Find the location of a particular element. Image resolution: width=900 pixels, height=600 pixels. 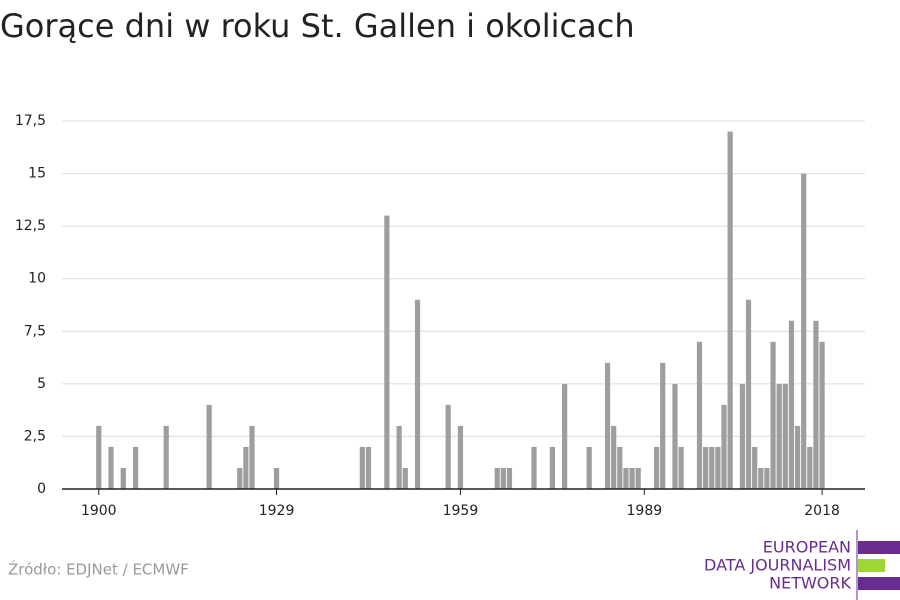

y-tick-label: 0 is located at coordinates (41, 489).